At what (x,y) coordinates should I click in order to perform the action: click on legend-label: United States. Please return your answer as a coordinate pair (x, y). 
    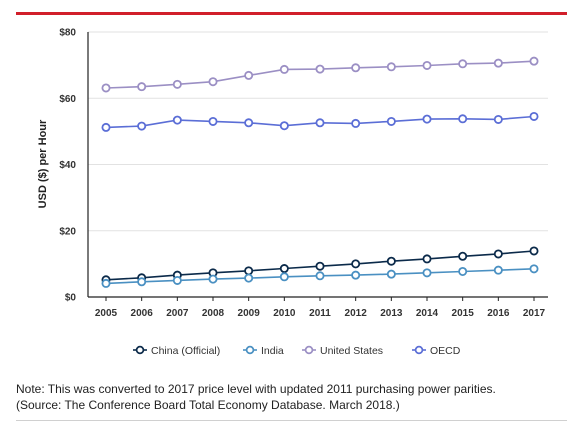
    Looking at the image, I should click on (351, 351).